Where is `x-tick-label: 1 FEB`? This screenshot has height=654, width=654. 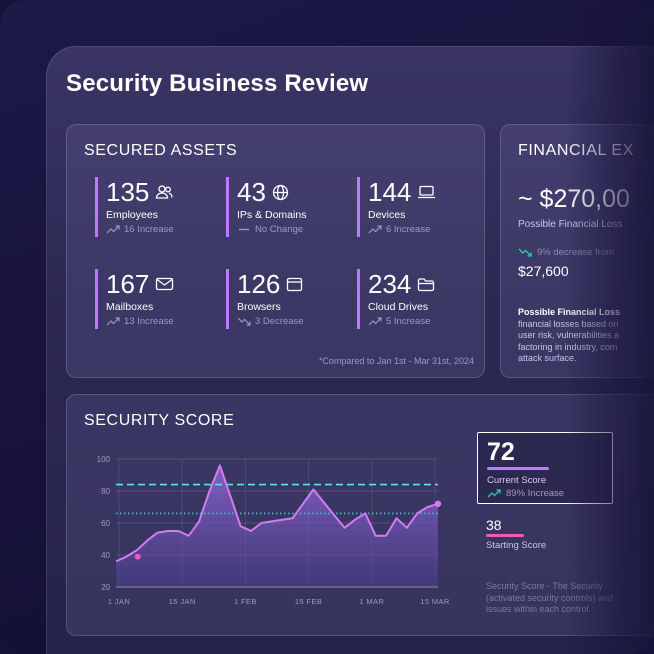
x-tick-label: 1 FEB is located at coordinates (245, 601).